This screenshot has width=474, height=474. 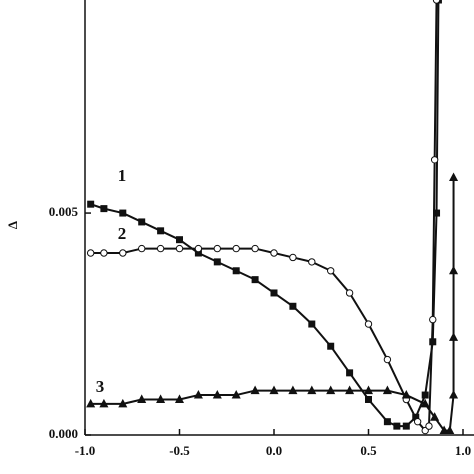 What do you see at coordinates (85, 450) in the screenshot?
I see `x-tick-label: -1.0` at bounding box center [85, 450].